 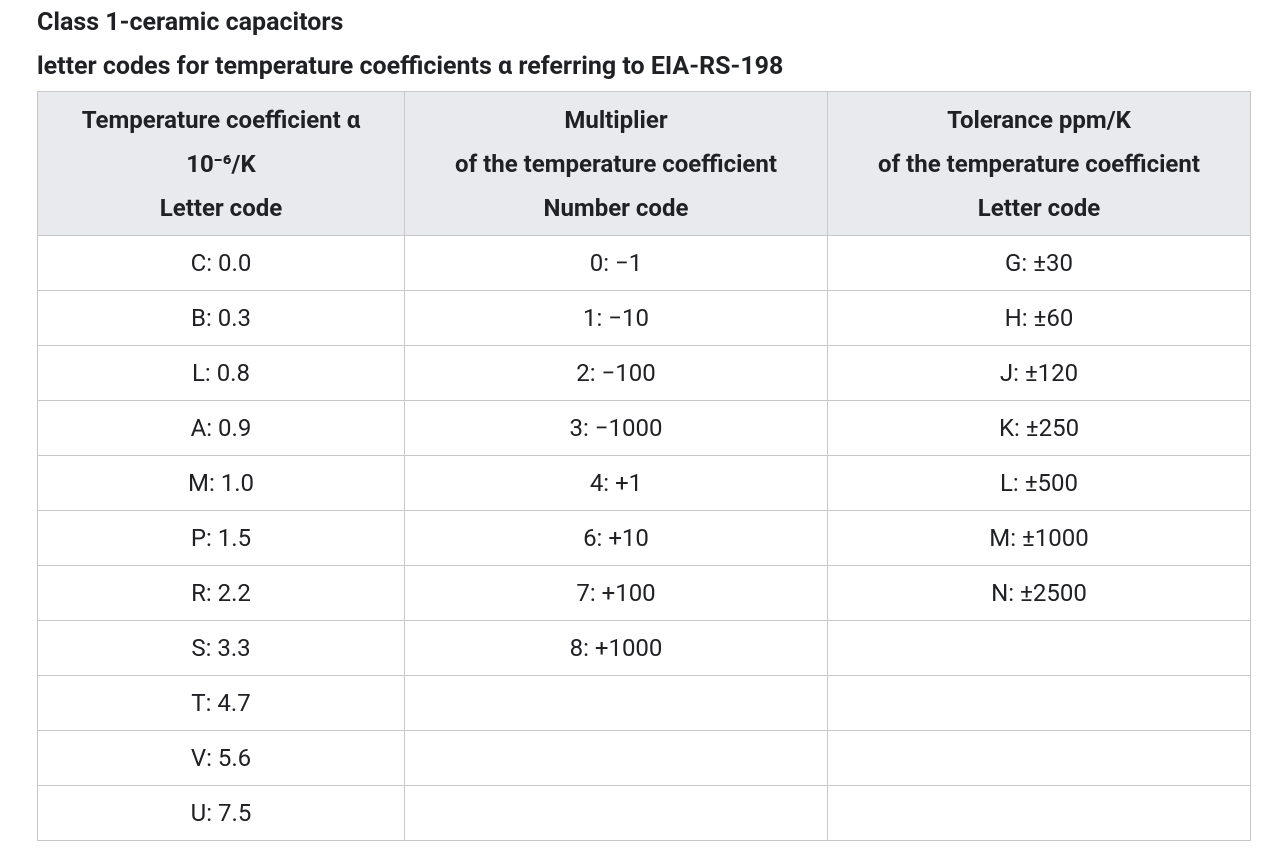 What do you see at coordinates (221, 263) in the screenshot?
I see `table-cell: C: 0.0` at bounding box center [221, 263].